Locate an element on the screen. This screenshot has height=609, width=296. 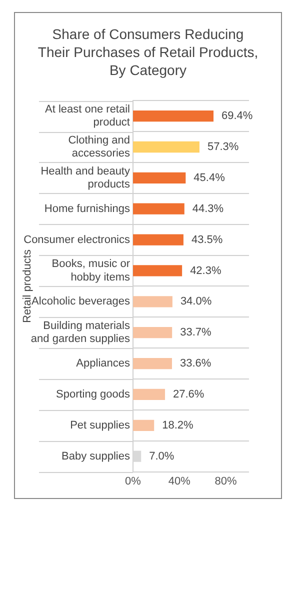
y-tick-label: Baby supplies is located at coordinates (96, 456).